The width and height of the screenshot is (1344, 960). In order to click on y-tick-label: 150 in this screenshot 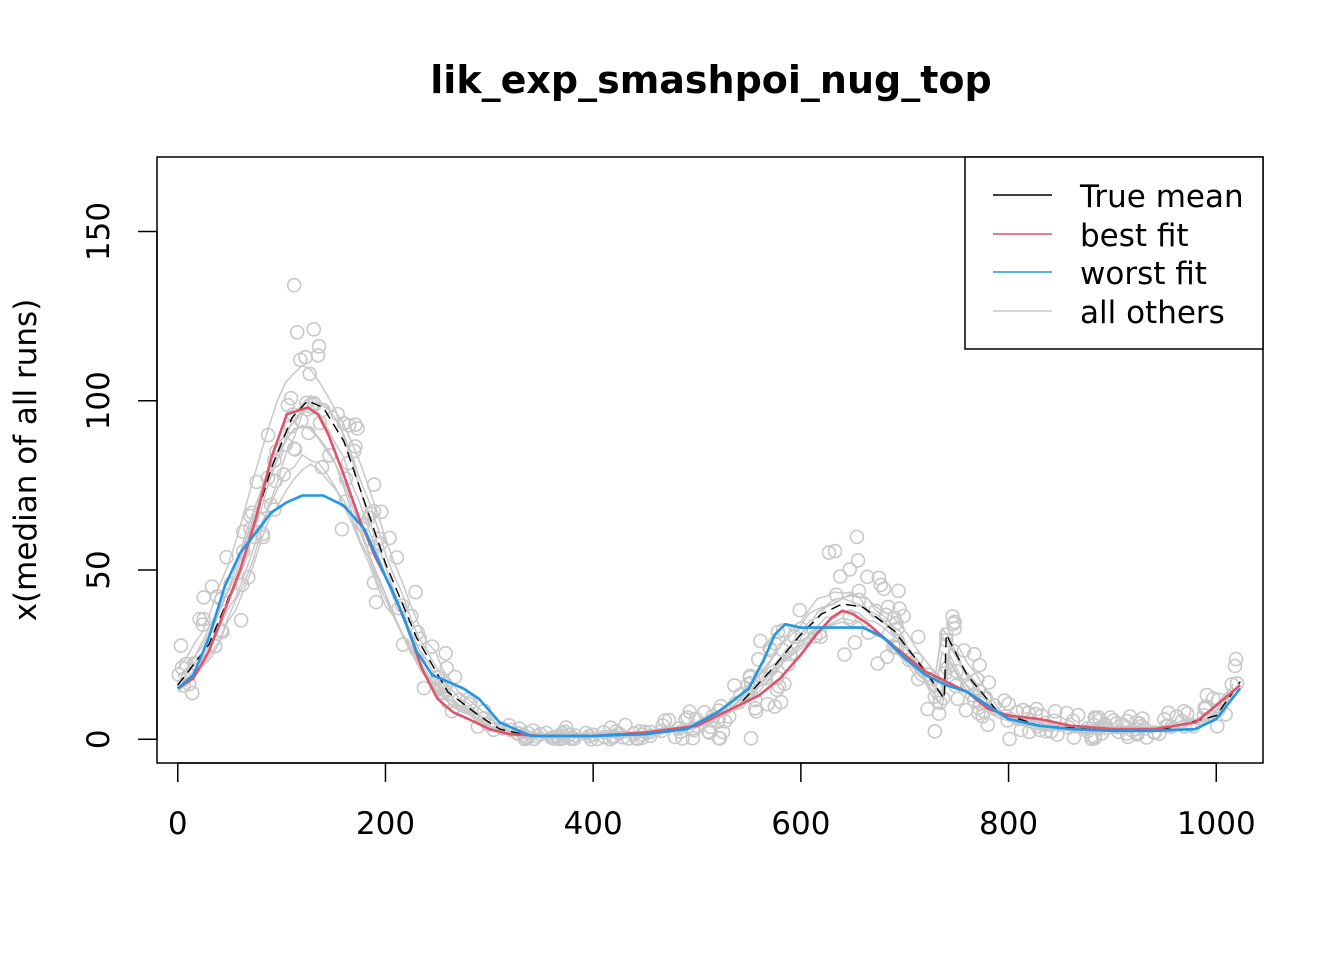, I will do `click(99, 231)`.